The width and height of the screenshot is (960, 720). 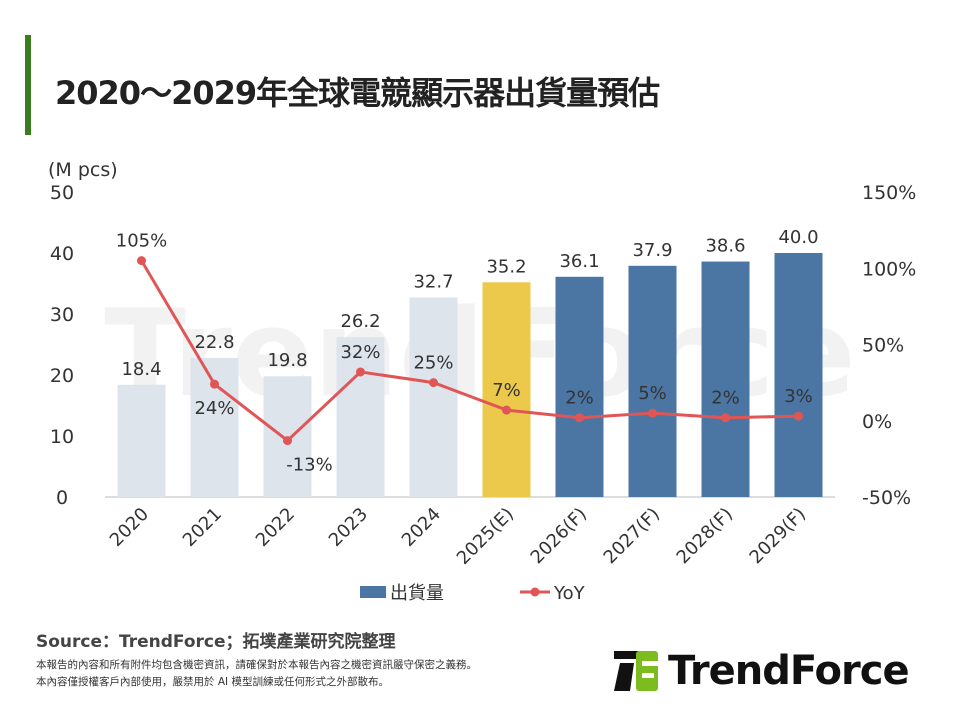 I want to click on right-axis-tick: 150%, so click(x=889, y=193).